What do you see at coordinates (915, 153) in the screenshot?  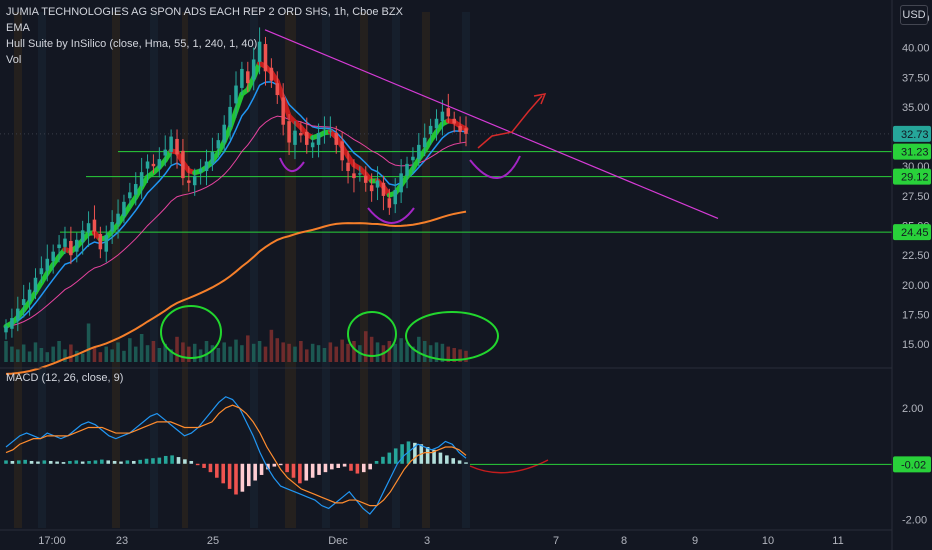 I see `price-tag-label: 31.23` at bounding box center [915, 153].